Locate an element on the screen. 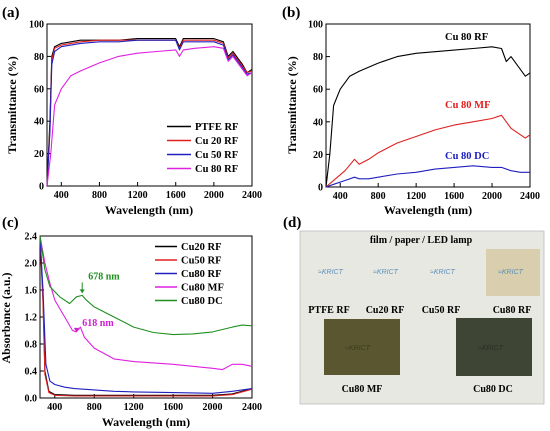 This screenshot has height=431, width=550. panel-a-label: (a) is located at coordinates (11, 13).